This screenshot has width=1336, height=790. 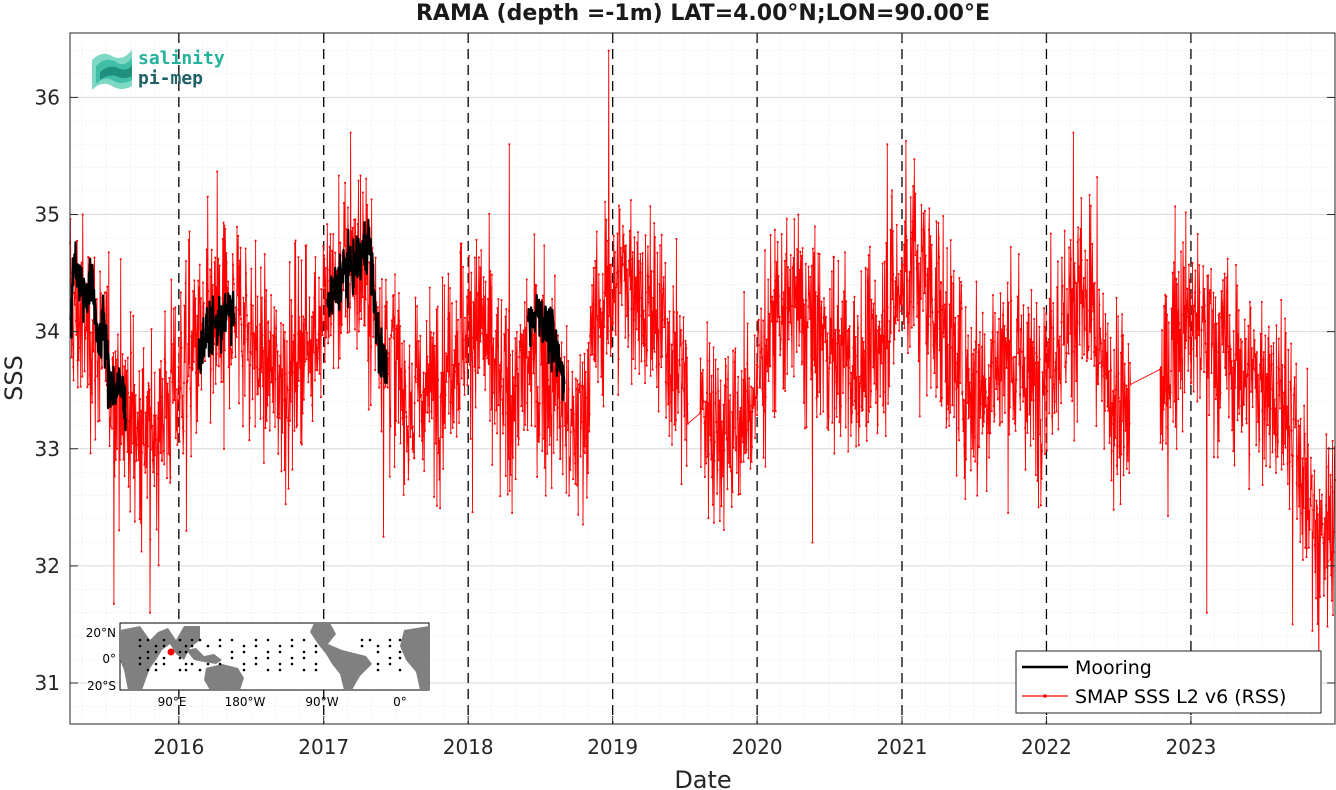 What do you see at coordinates (703, 13) in the screenshot?
I see `chart-title: RAMA (depth =-1m) LAT=4.00°N;LON=90.00°E` at bounding box center [703, 13].